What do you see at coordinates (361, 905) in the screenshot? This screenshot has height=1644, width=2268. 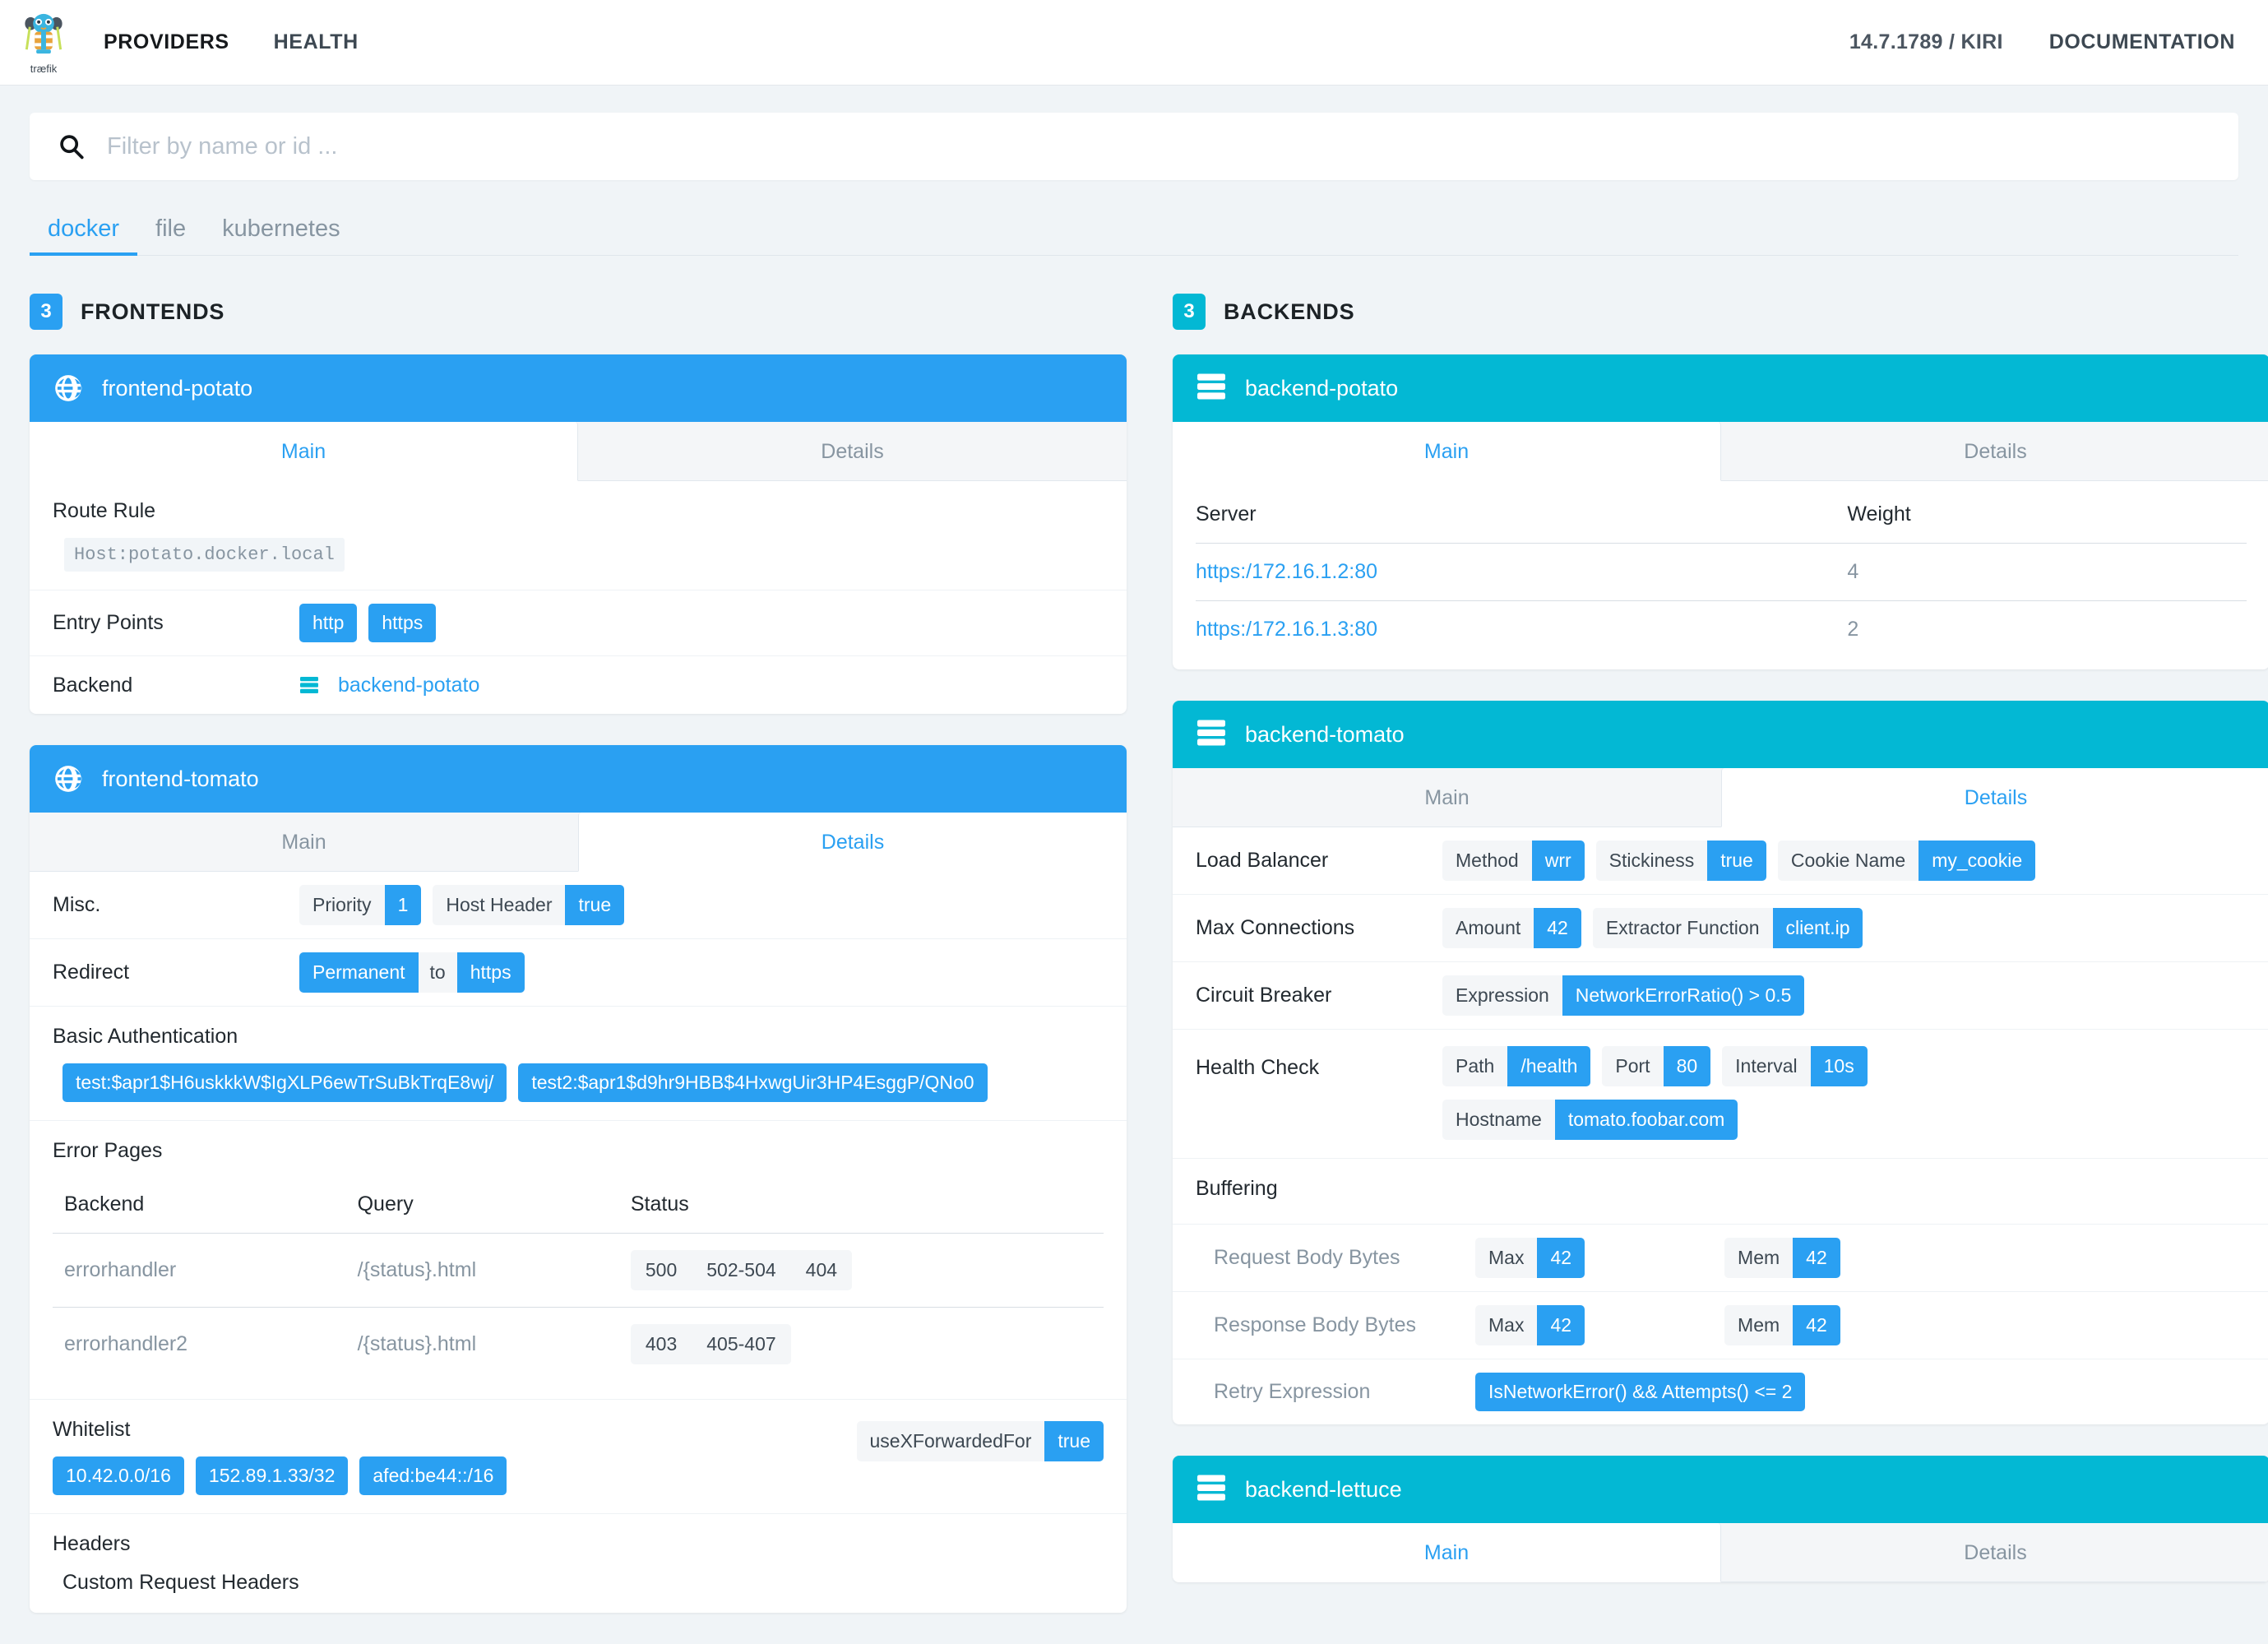 I see `misc-priority: Priority 1` at bounding box center [361, 905].